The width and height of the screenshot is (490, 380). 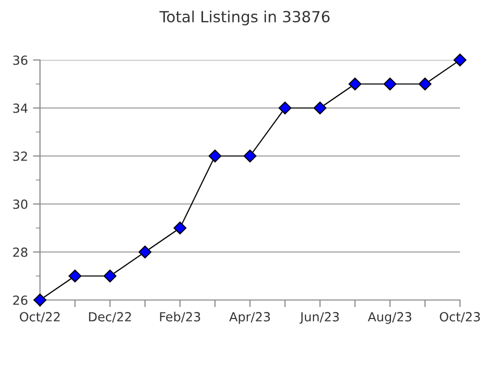 I want to click on chart-title: Total Listings in 33876, so click(x=244, y=18).